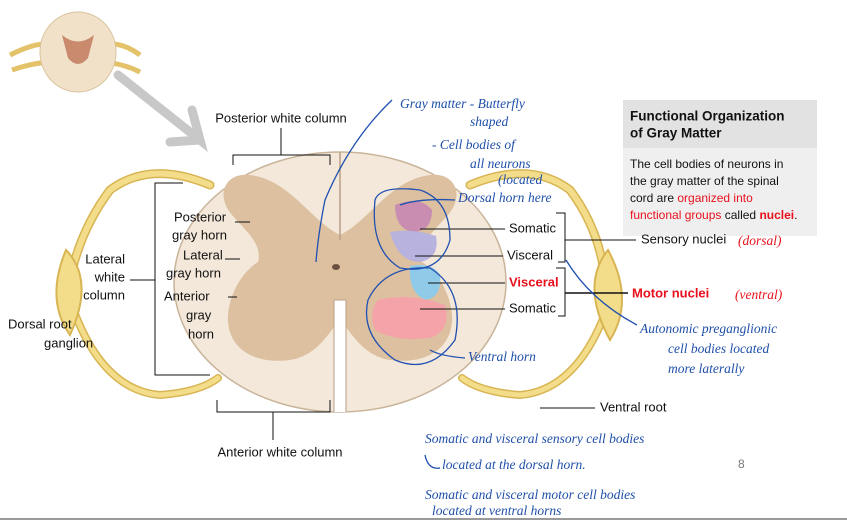  I want to click on visceral-sensory-region, so click(413, 246).